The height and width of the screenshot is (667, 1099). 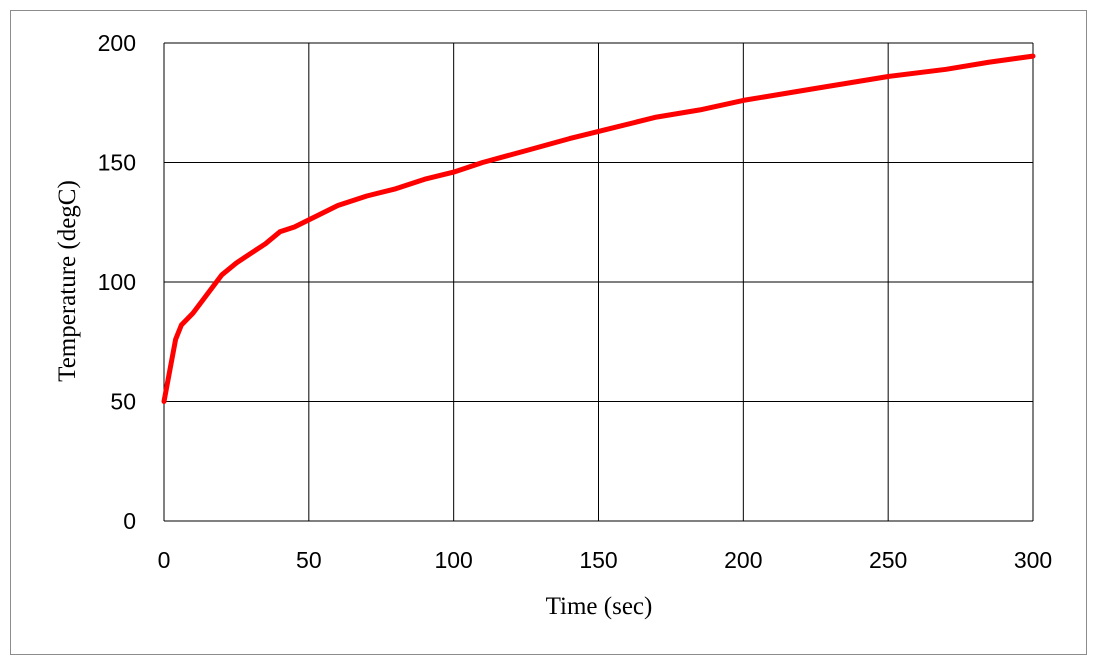 What do you see at coordinates (599, 606) in the screenshot?
I see `x-axis-title: Time (sec)` at bounding box center [599, 606].